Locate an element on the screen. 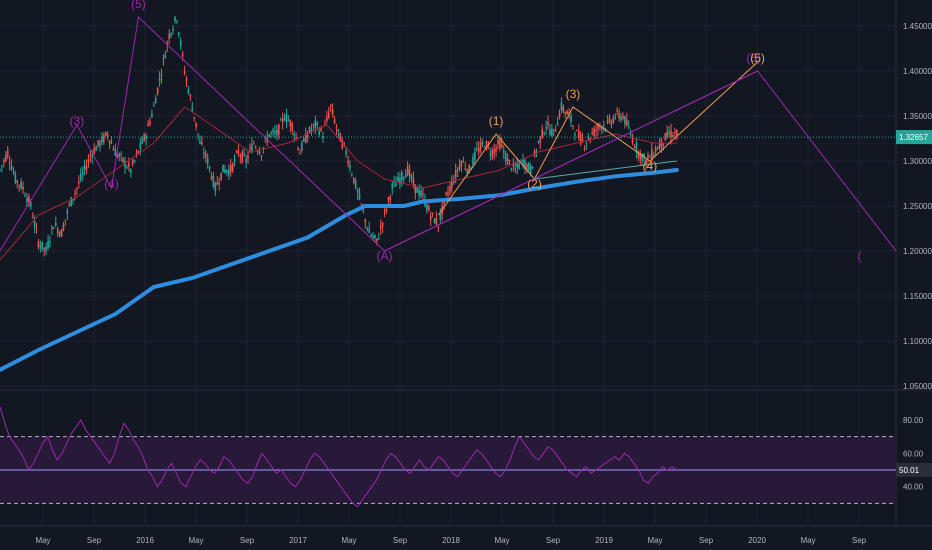 The image size is (932, 550). price-tick-label: 1.05000 is located at coordinates (917, 386).